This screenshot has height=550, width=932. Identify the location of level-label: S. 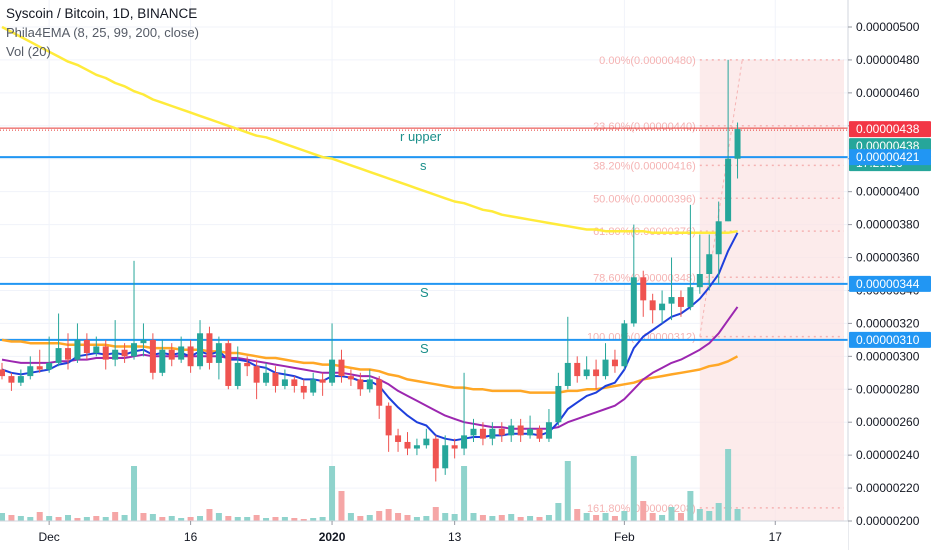
(424, 292).